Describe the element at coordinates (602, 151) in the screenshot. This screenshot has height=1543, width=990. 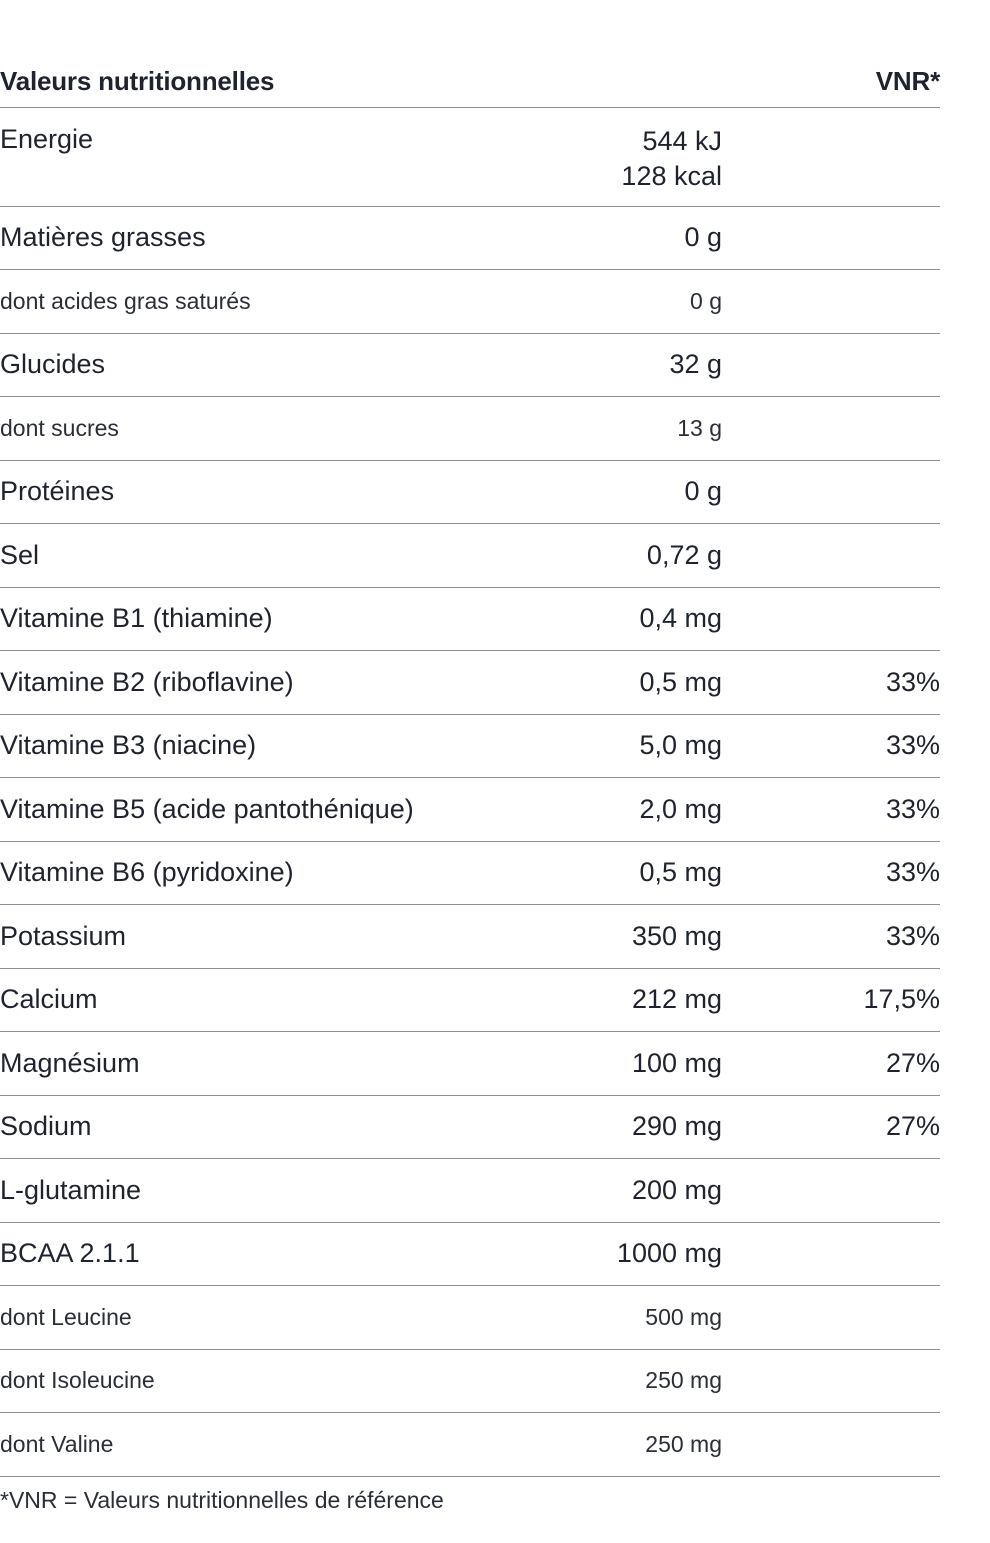
I see `nutrient-value: 544 kJ 128 kcal` at that location.